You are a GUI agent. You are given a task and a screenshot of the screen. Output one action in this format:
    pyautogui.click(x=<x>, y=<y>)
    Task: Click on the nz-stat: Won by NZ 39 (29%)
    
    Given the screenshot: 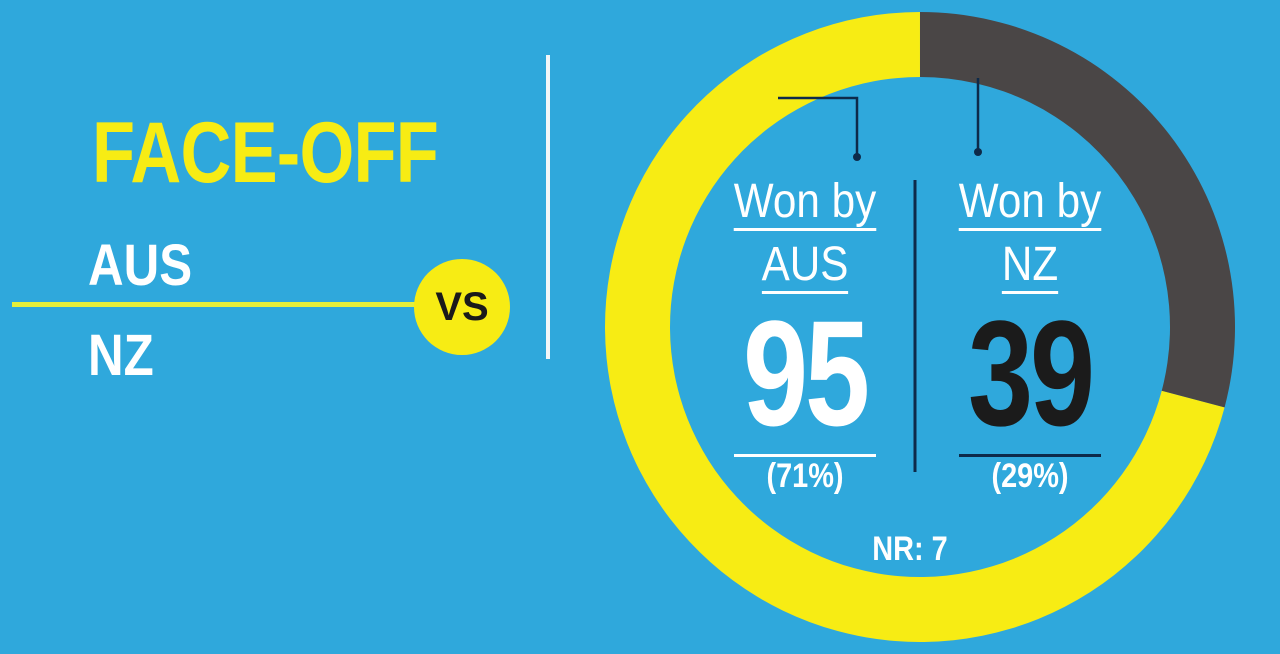 What is the action you would take?
    pyautogui.click(x=1030, y=337)
    